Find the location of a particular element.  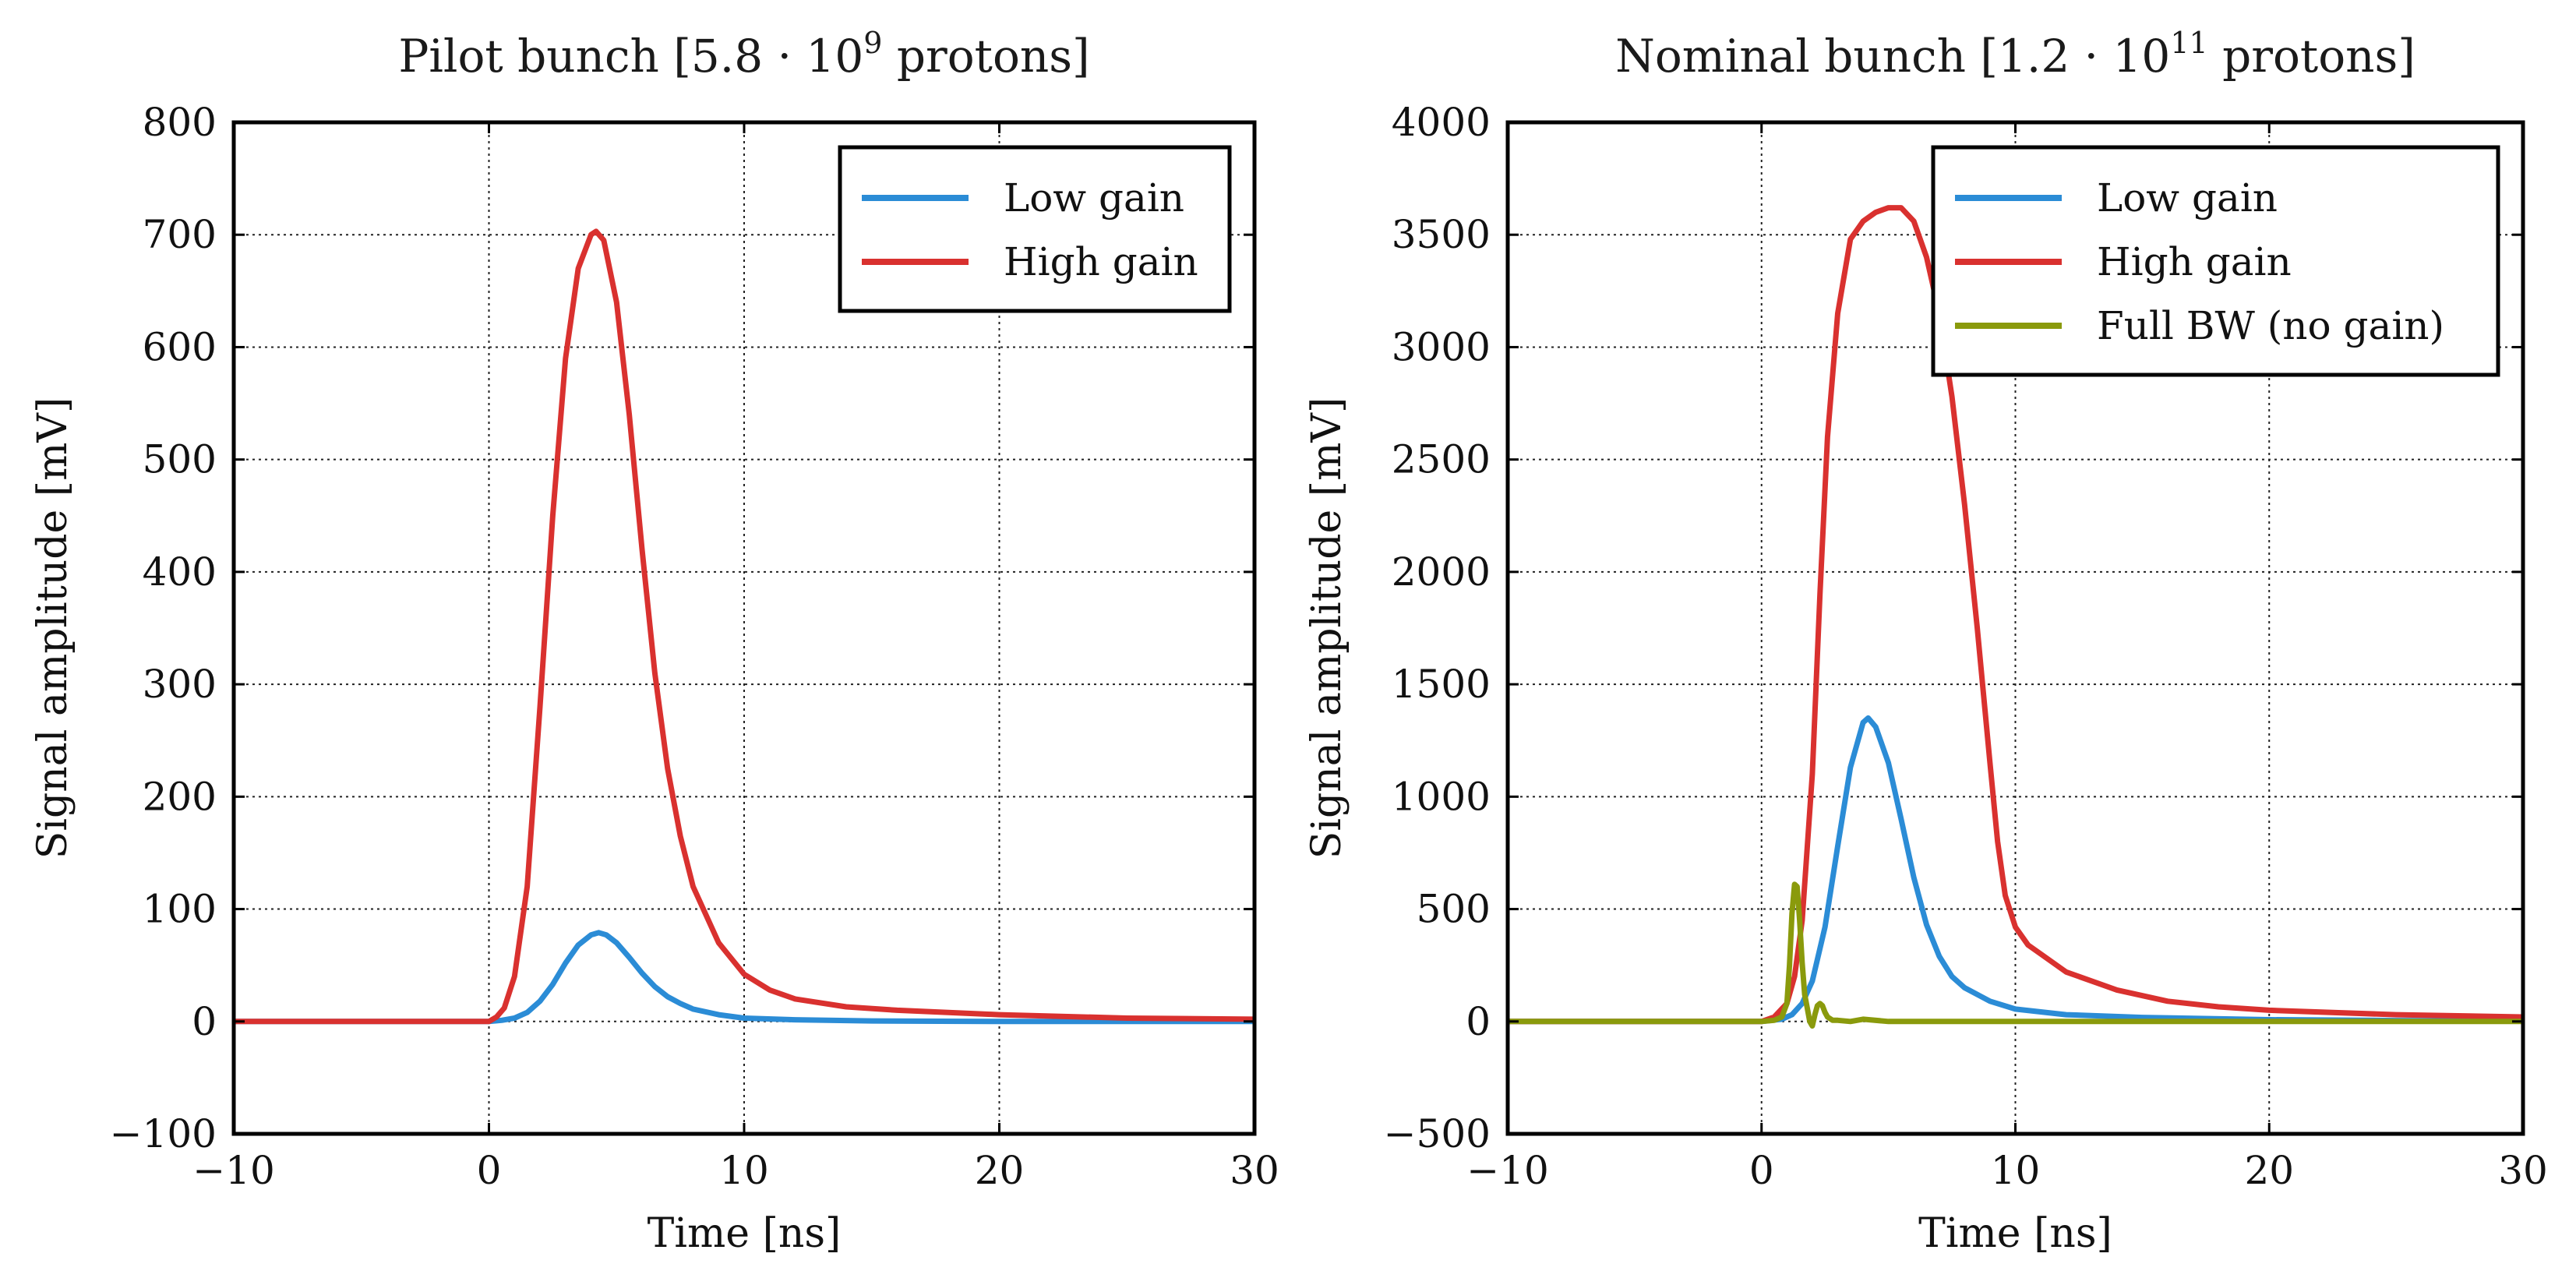

chart-title-exponent: 11 is located at coordinates (2188, 43).